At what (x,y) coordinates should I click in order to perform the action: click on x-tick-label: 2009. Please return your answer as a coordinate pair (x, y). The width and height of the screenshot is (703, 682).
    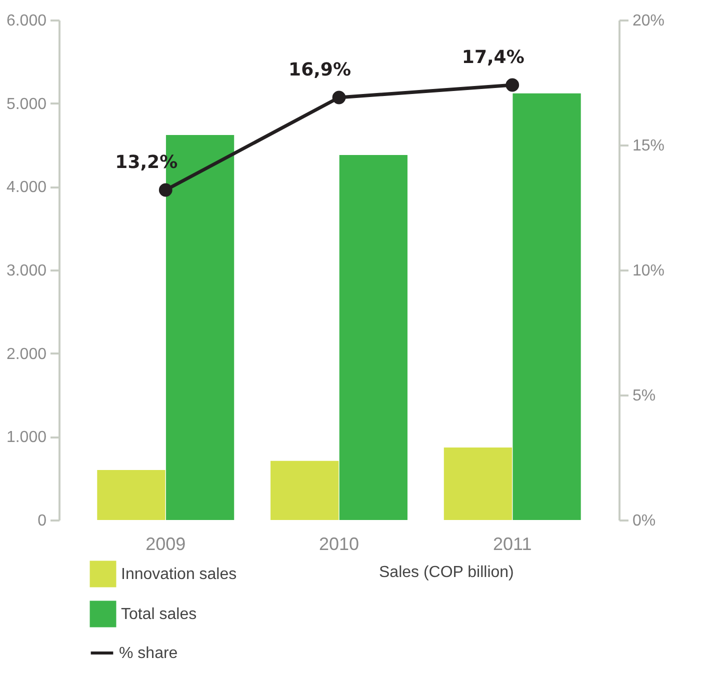
    Looking at the image, I should click on (166, 544).